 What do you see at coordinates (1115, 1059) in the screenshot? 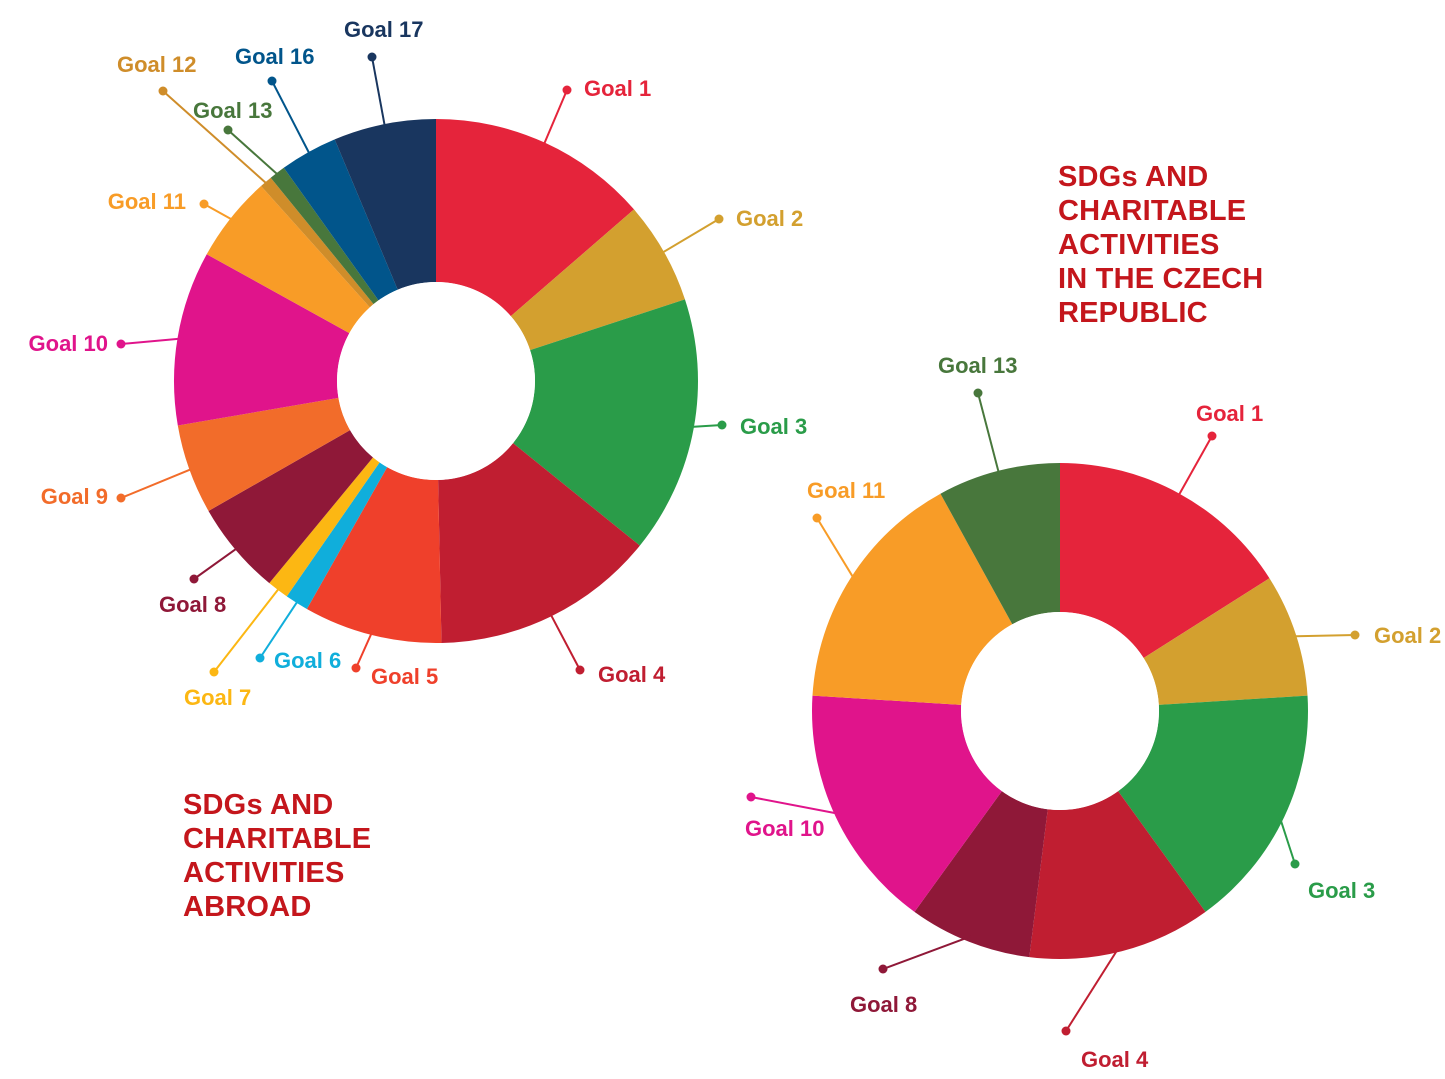
I see `slice-label-goal-4: Goal 4` at bounding box center [1115, 1059].